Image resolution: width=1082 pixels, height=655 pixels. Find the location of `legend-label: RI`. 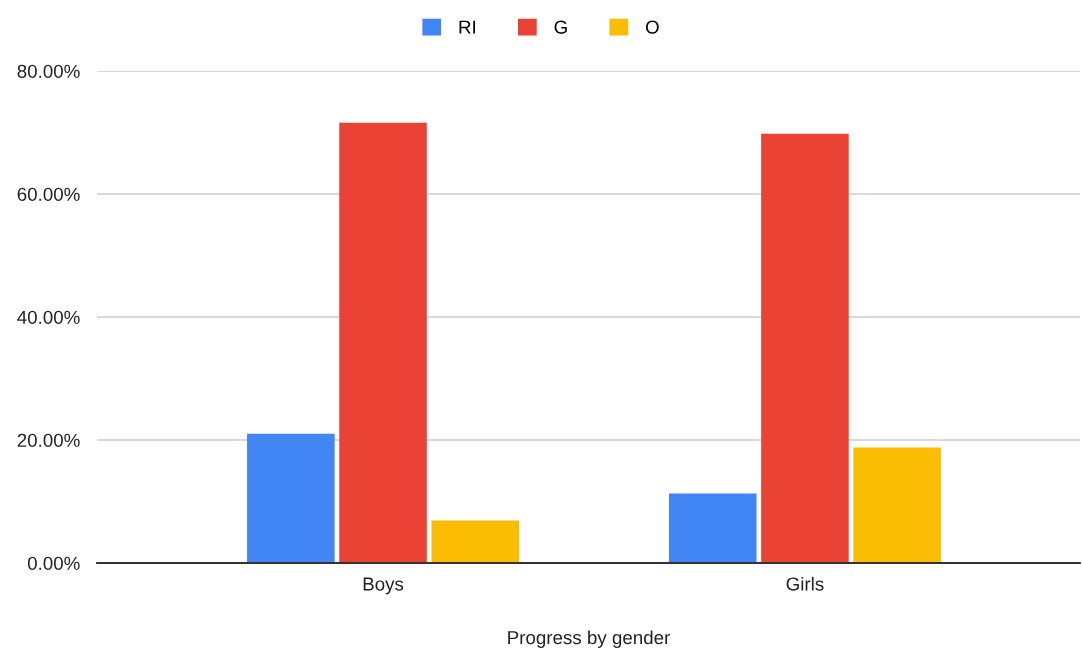

legend-label: RI is located at coordinates (467, 27).